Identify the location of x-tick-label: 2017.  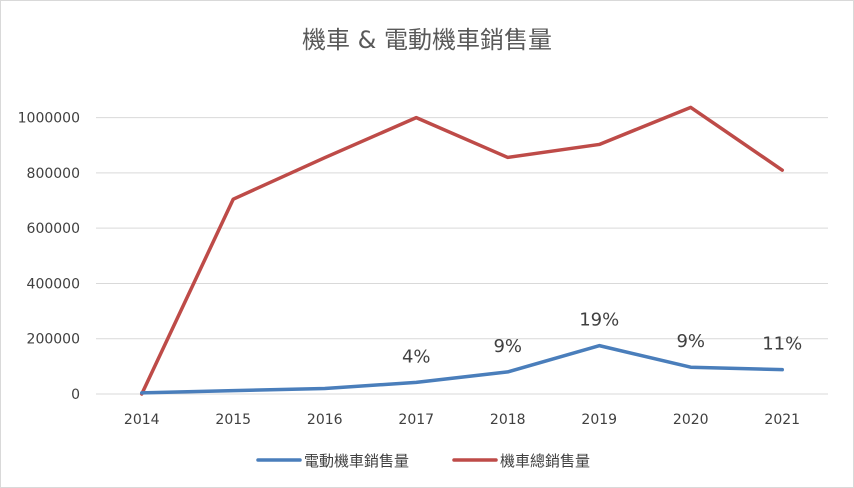
(416, 420).